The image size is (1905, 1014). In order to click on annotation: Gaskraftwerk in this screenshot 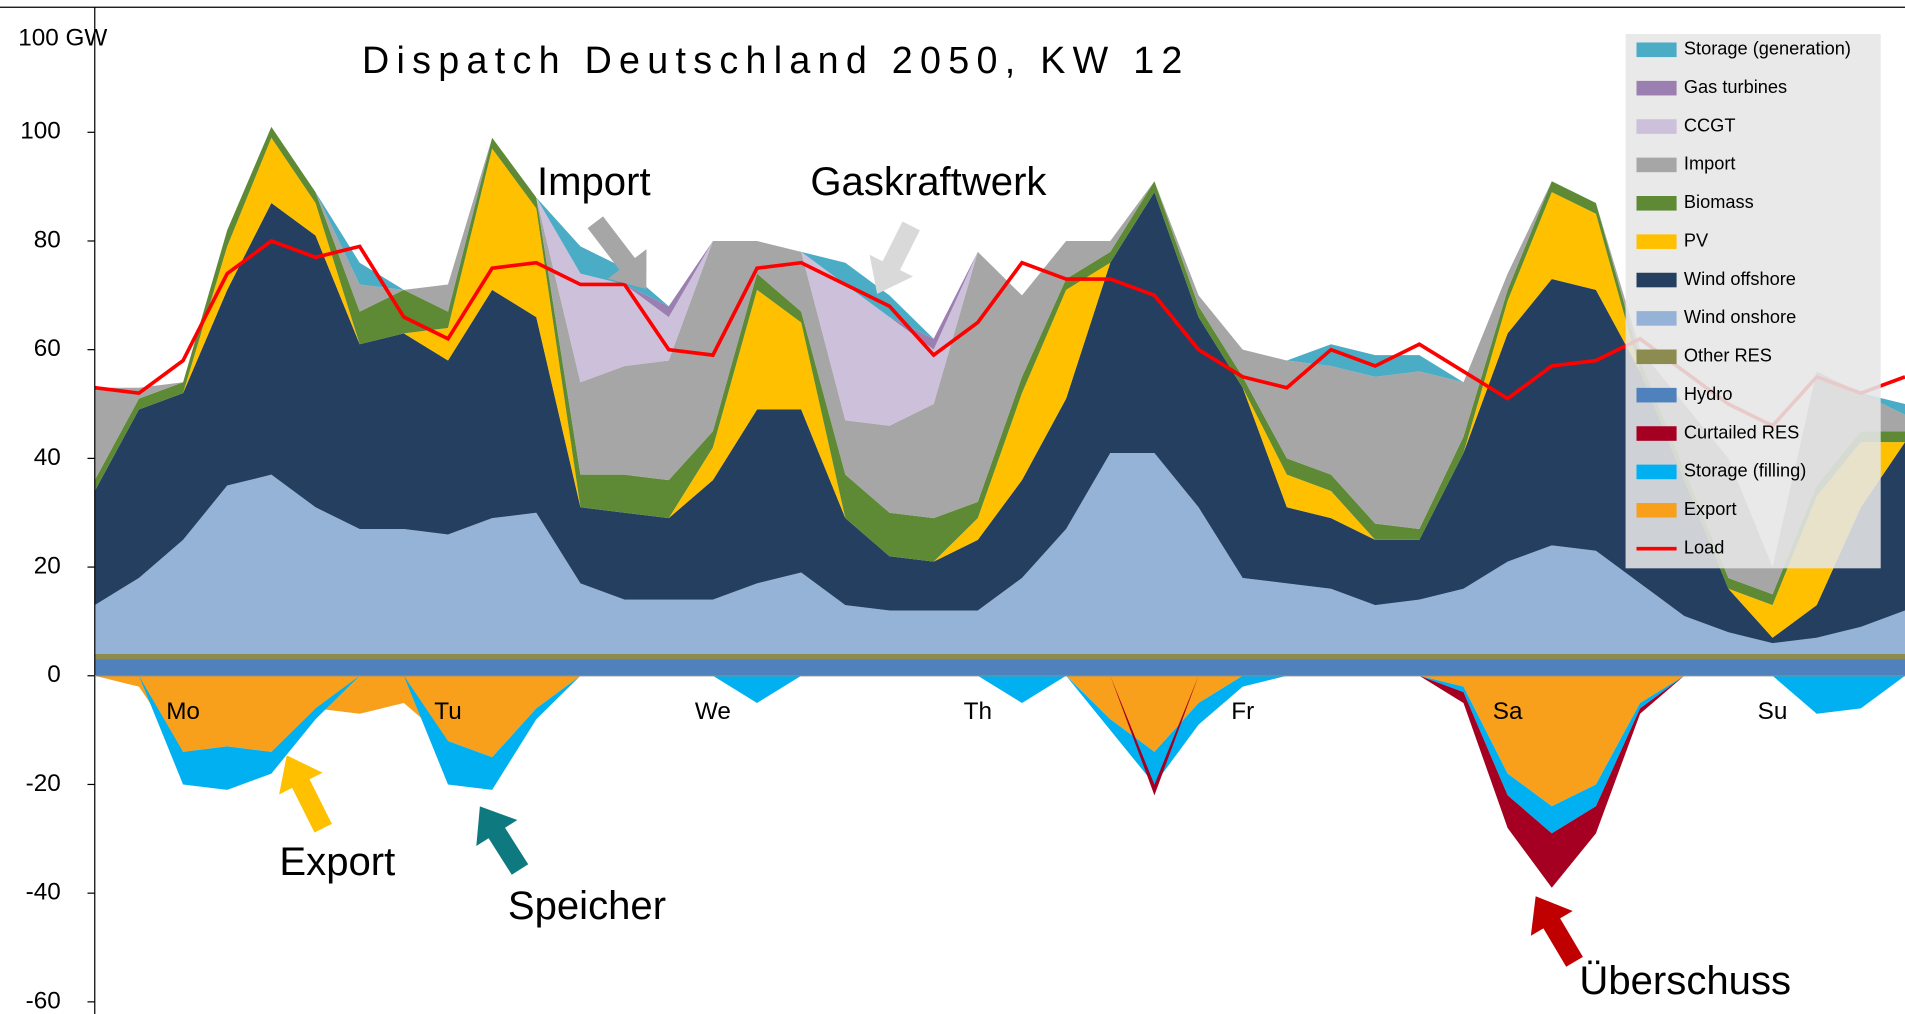, I will do `click(928, 182)`.